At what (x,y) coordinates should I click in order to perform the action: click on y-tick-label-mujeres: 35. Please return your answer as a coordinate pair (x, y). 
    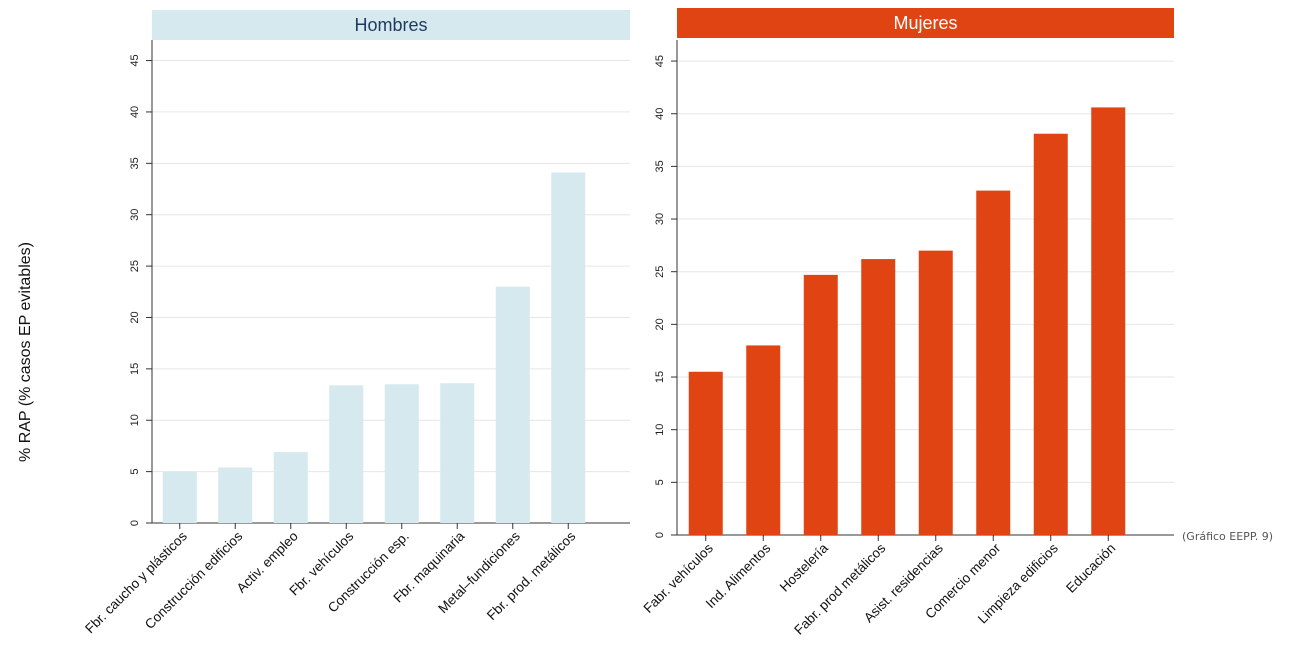
    Looking at the image, I should click on (660, 166).